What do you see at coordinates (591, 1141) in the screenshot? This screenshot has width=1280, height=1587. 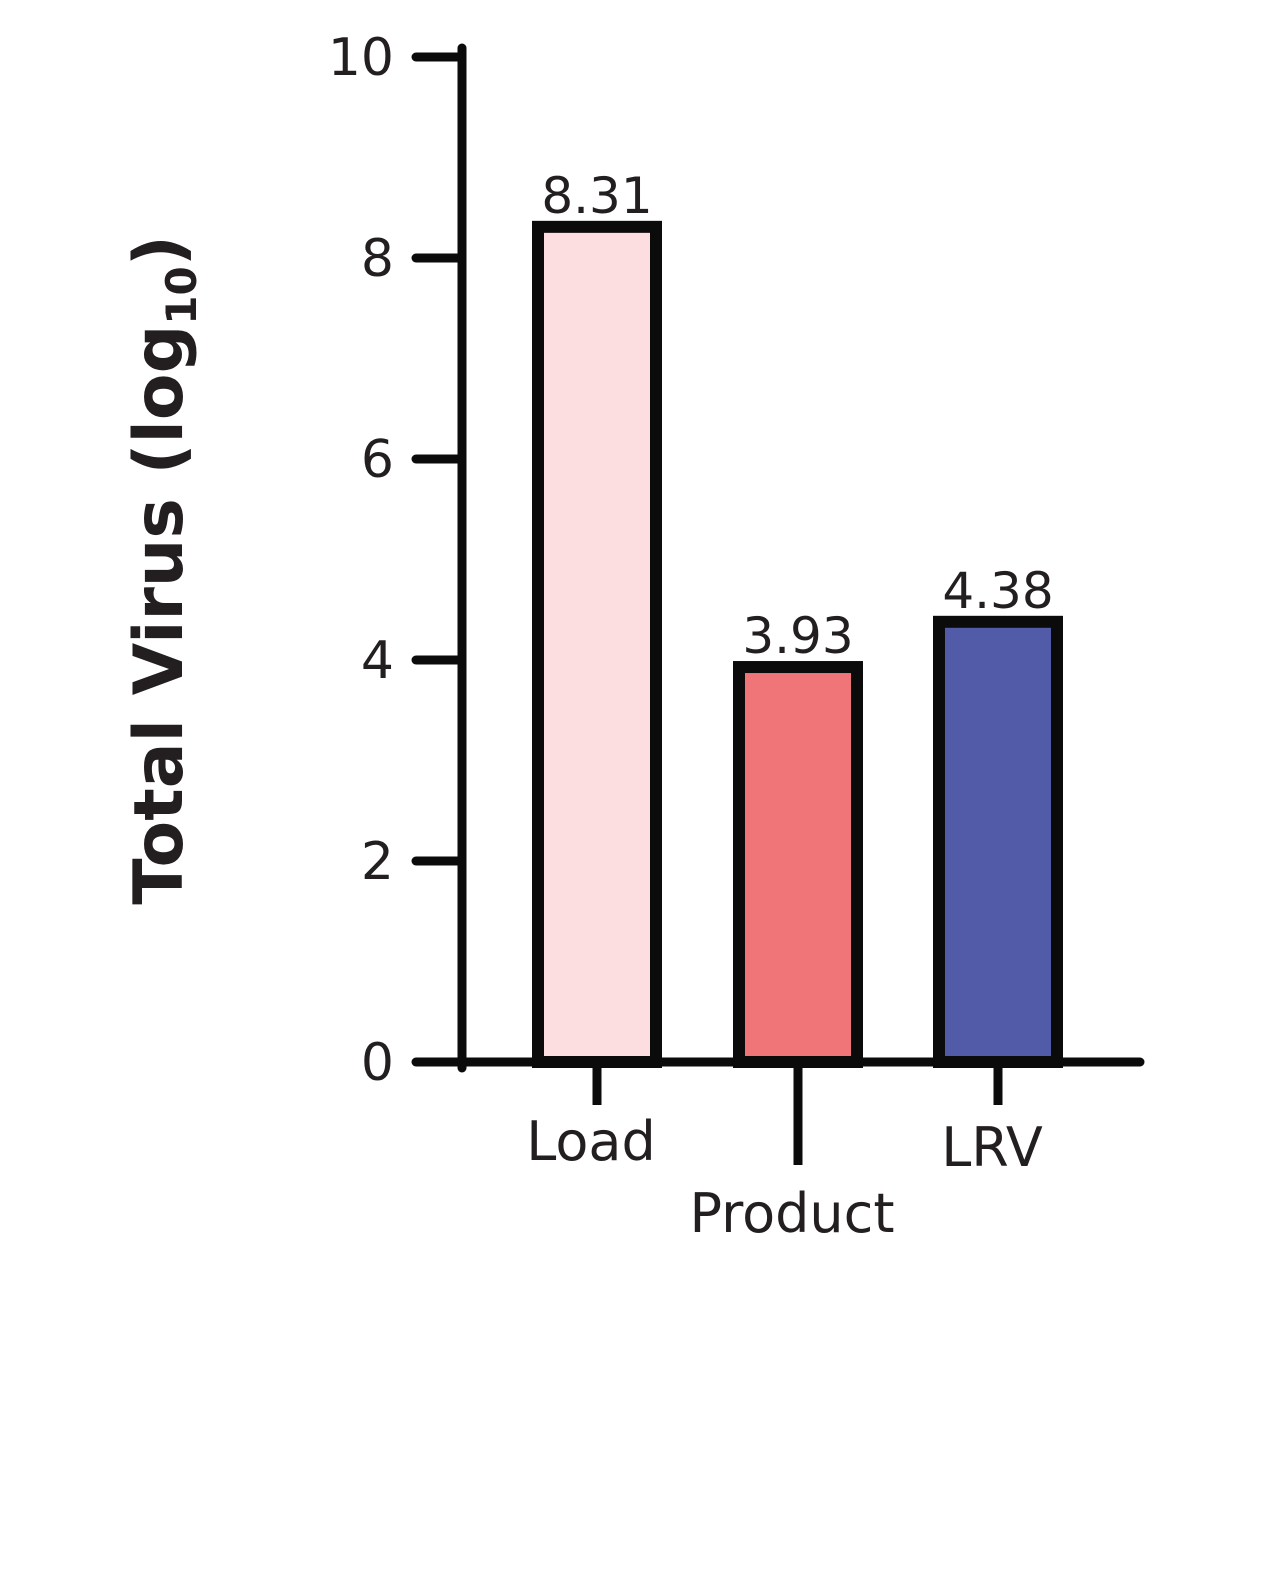 I see `x-category-label: Load` at bounding box center [591, 1141].